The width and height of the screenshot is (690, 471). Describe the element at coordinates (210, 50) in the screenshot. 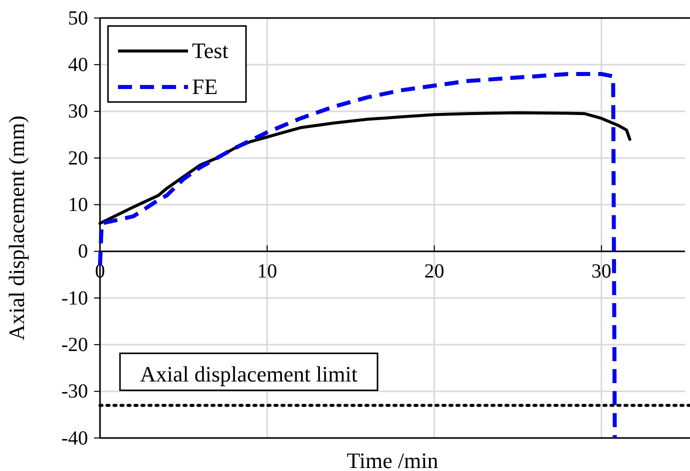

I see `legend-label: Test` at that location.